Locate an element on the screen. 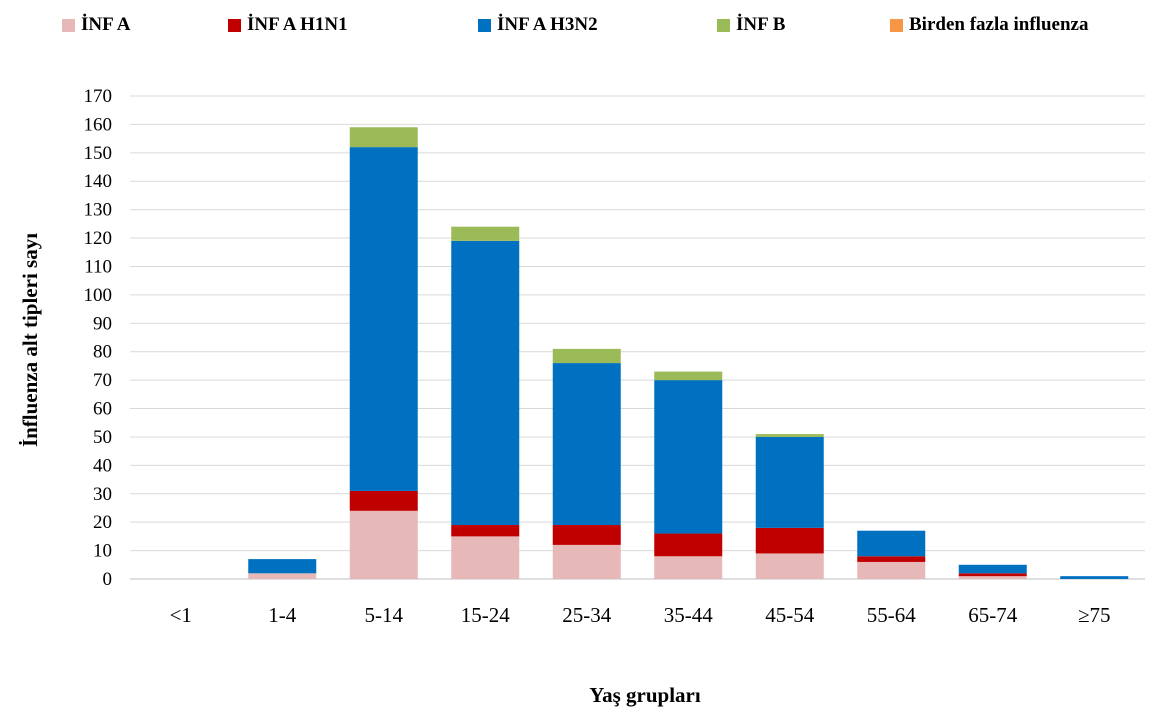  legend-swatch-birden-fazla is located at coordinates (896, 25).